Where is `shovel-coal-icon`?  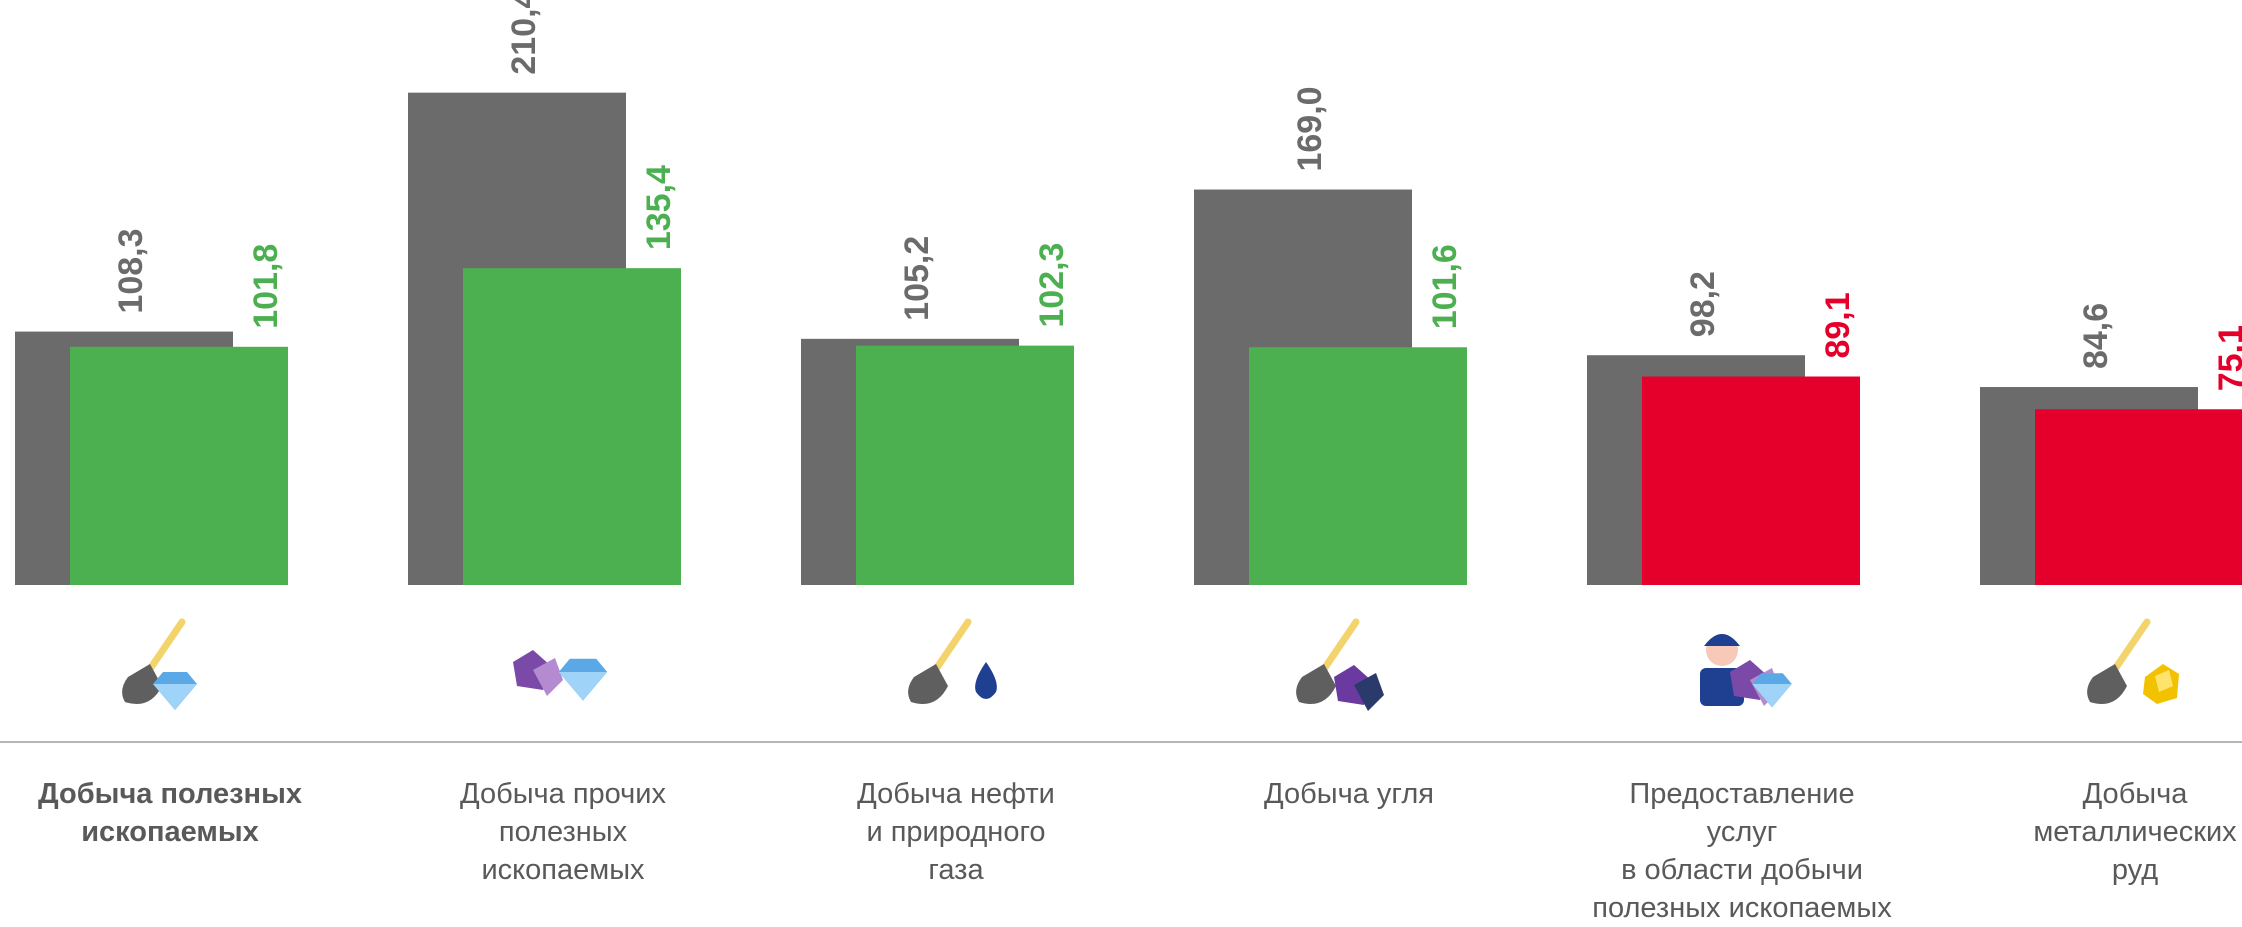 shovel-coal-icon is located at coordinates (1340, 664).